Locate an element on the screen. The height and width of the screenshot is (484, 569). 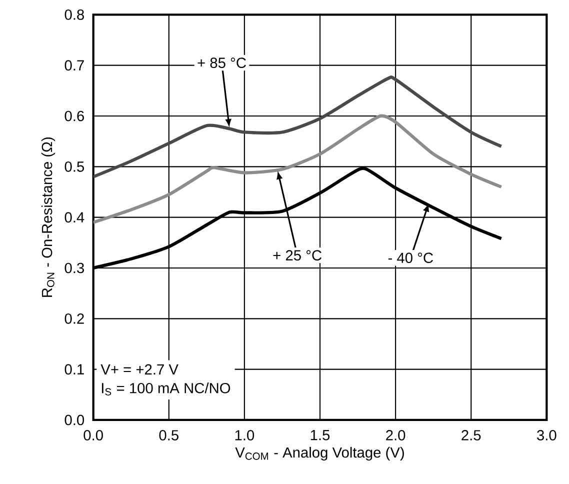
y-tick-label: 0.8 is located at coordinates (74, 14).